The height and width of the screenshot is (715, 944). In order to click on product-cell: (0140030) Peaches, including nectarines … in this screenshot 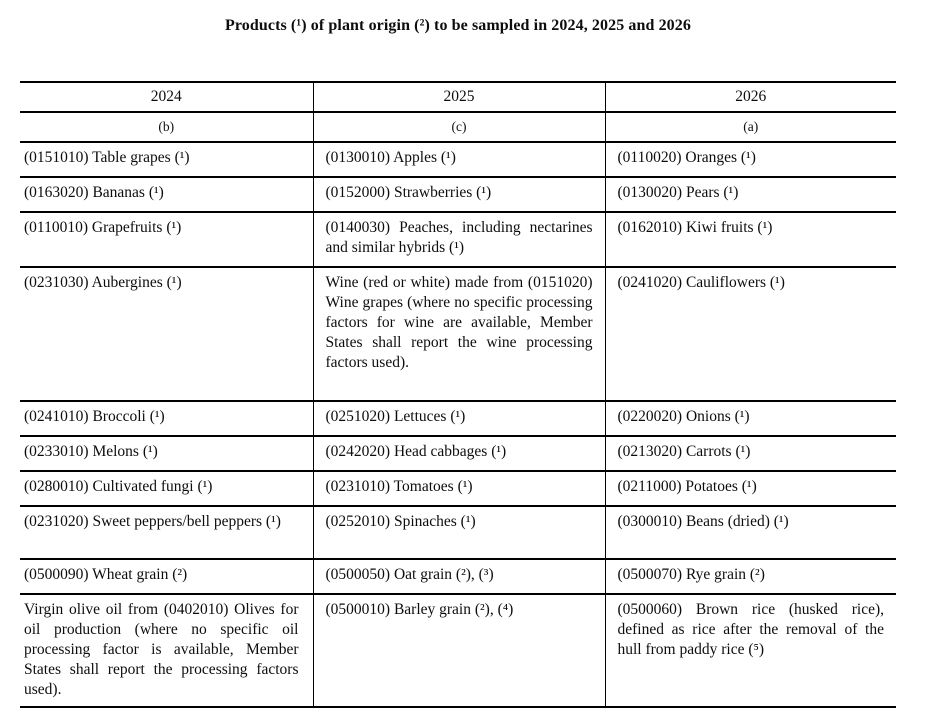, I will do `click(459, 239)`.